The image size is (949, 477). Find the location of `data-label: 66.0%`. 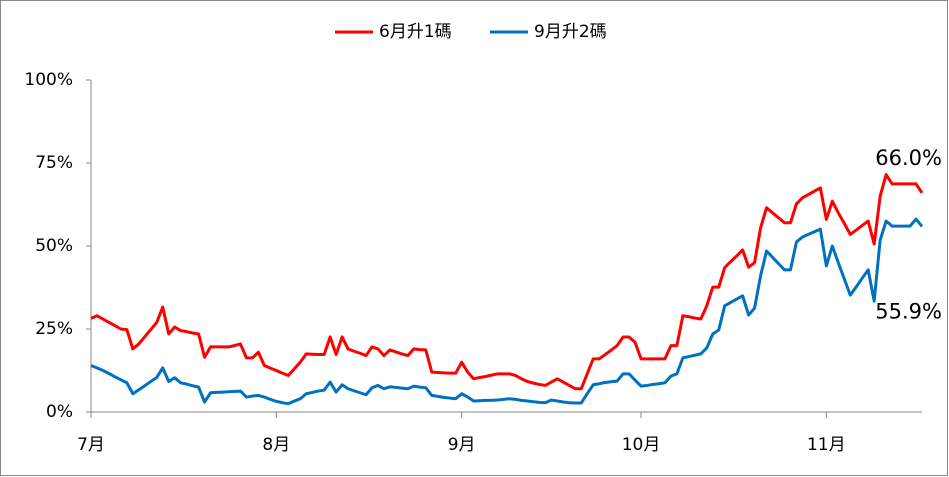

data-label: 66.0% is located at coordinates (908, 158).